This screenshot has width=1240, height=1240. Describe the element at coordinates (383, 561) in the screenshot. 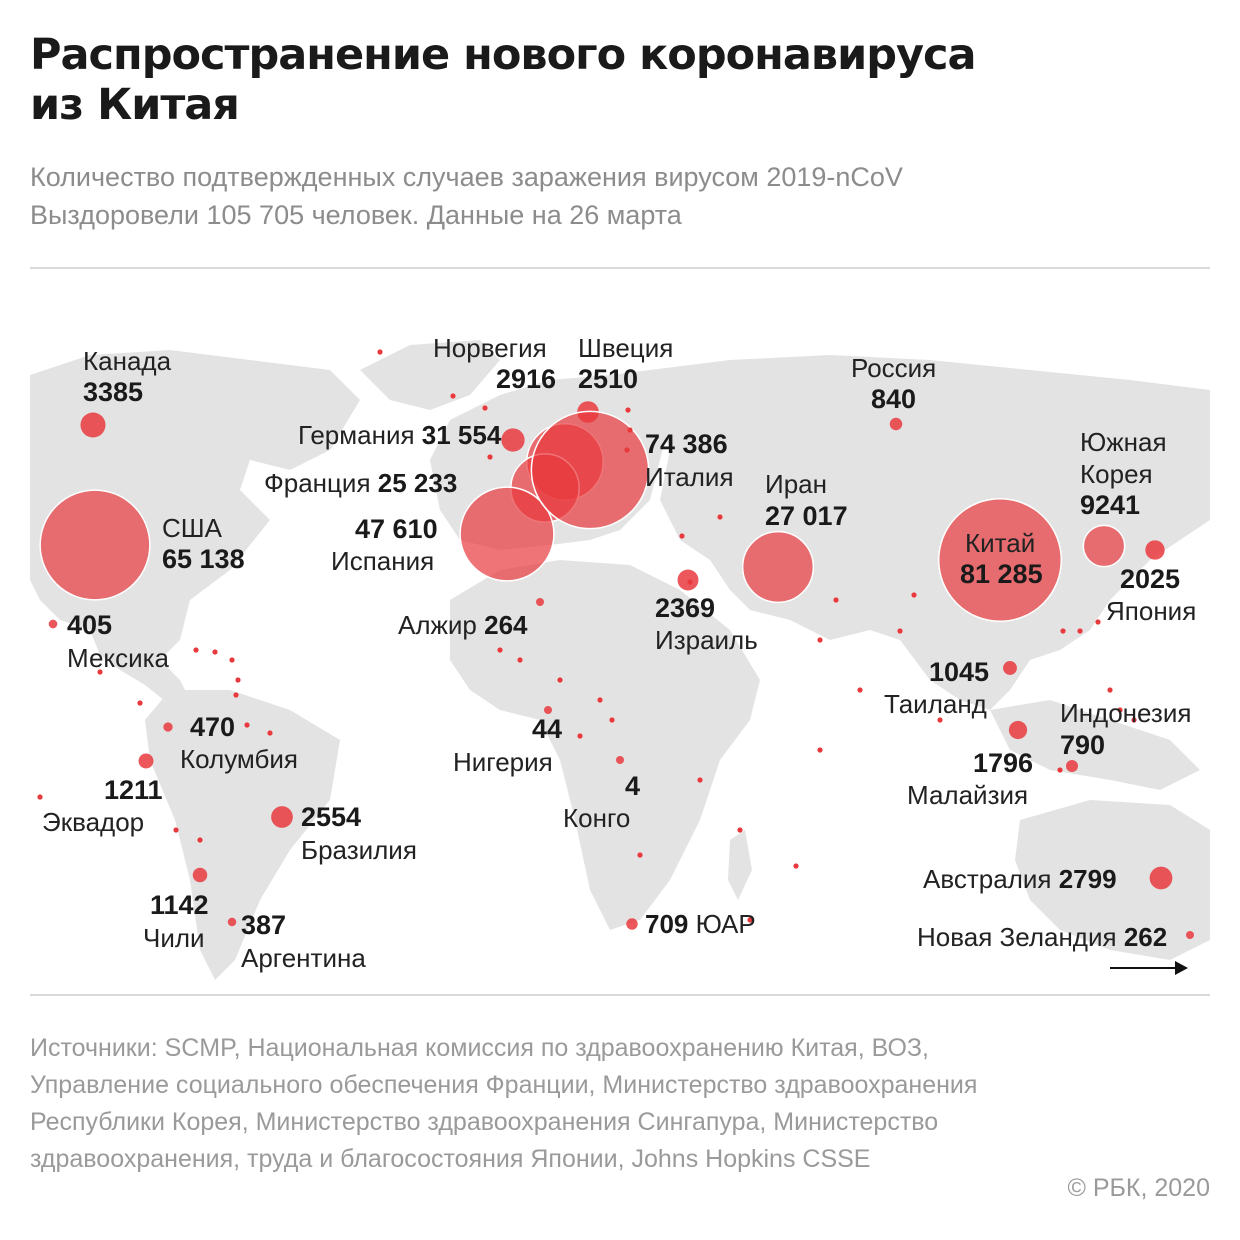

I see `country-name-country-12: Испания` at that location.